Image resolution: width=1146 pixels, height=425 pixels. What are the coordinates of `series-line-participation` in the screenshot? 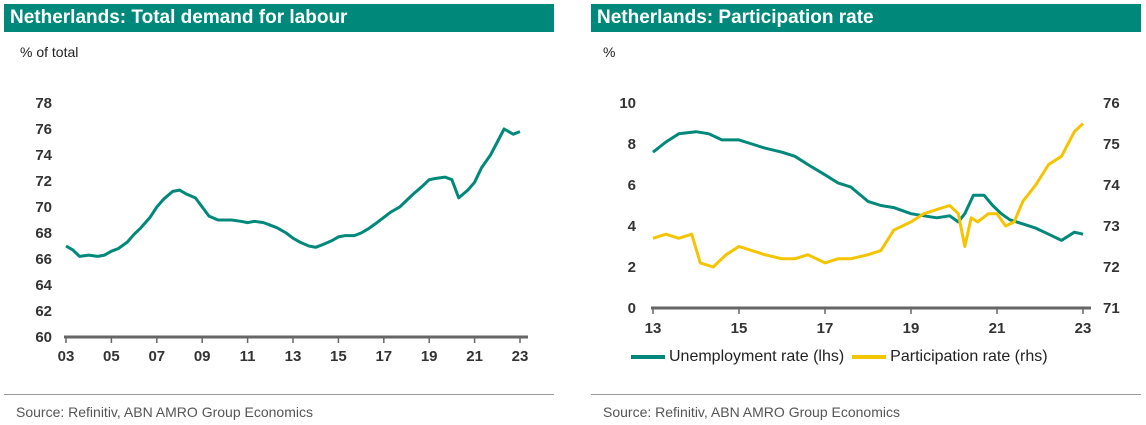 It's located at (868, 195).